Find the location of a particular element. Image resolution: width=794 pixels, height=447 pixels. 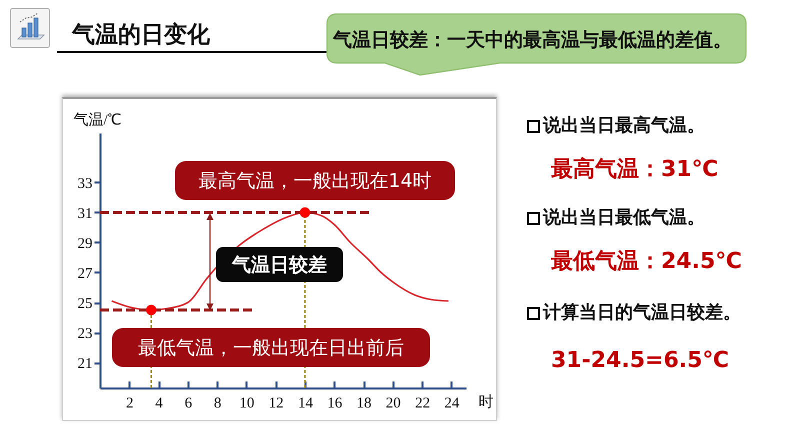

y-tick-label: 21 is located at coordinates (85, 364).